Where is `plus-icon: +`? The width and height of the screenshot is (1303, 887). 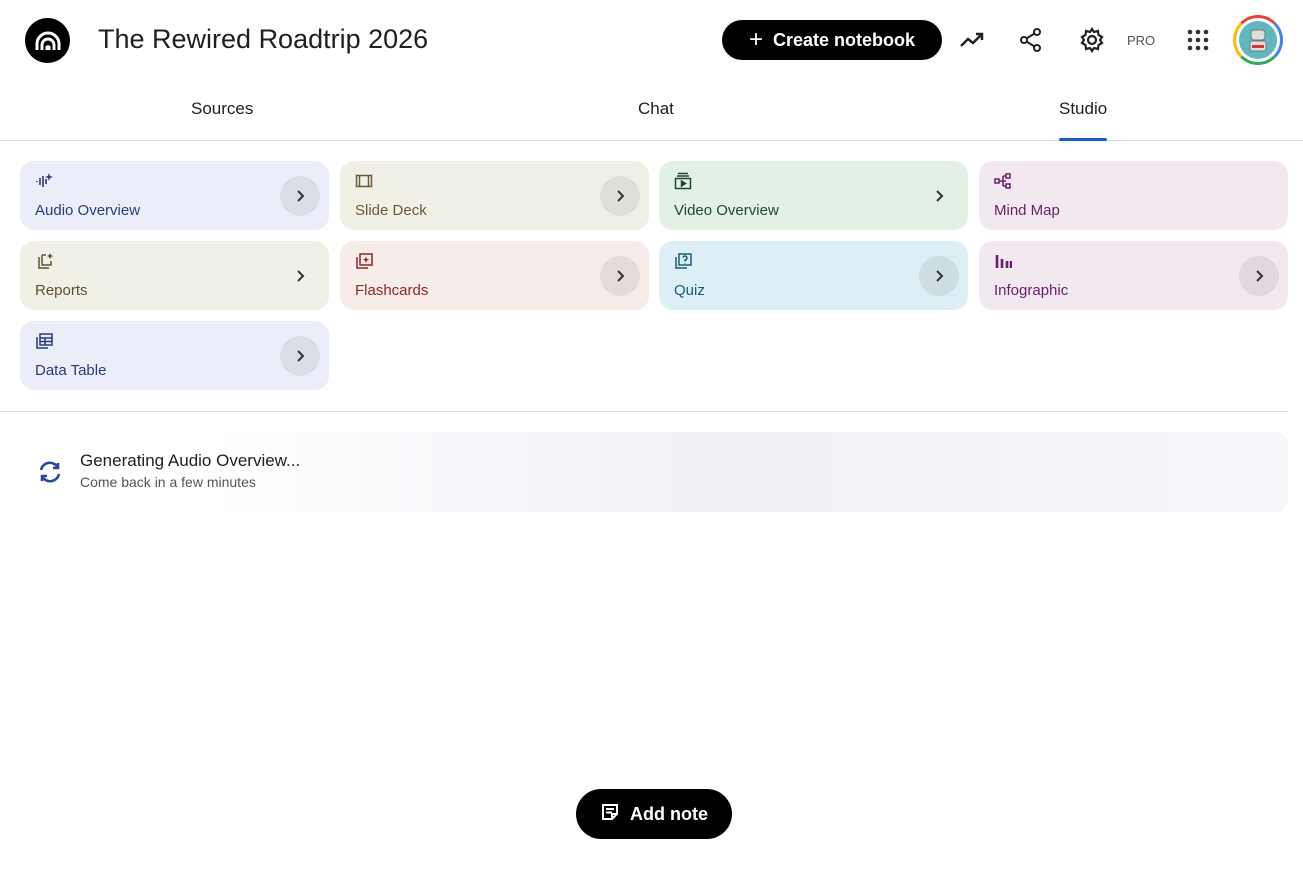
plus-icon: + is located at coordinates (755, 39).